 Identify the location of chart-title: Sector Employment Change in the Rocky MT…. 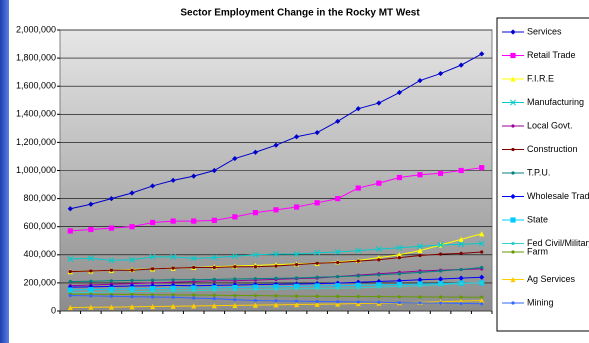
(300, 13).